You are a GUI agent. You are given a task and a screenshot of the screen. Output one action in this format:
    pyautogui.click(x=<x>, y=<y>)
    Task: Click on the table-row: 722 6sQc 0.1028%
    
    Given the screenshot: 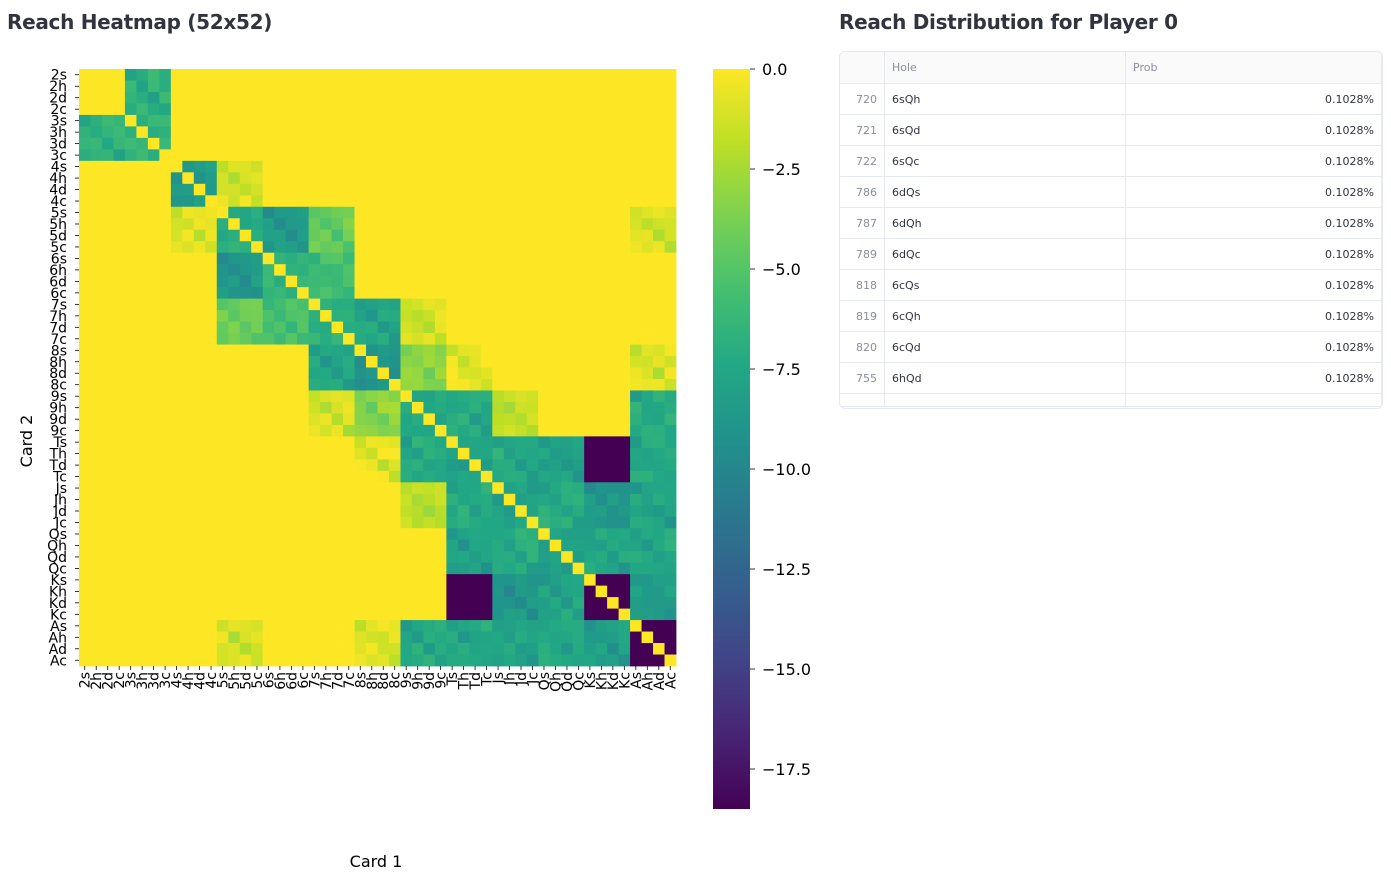 What is the action you would take?
    pyautogui.click(x=1111, y=161)
    